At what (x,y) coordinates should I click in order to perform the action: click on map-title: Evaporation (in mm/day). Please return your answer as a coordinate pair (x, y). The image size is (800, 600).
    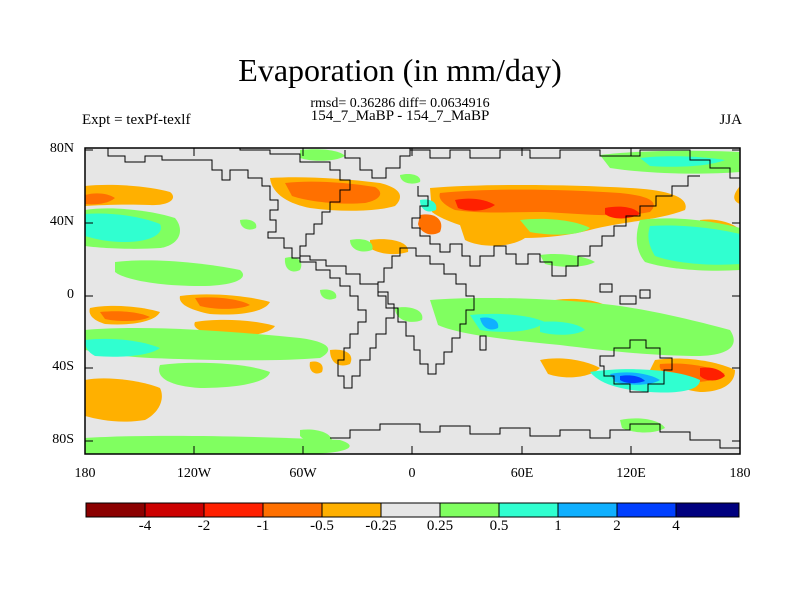
    Looking at the image, I should click on (400, 70).